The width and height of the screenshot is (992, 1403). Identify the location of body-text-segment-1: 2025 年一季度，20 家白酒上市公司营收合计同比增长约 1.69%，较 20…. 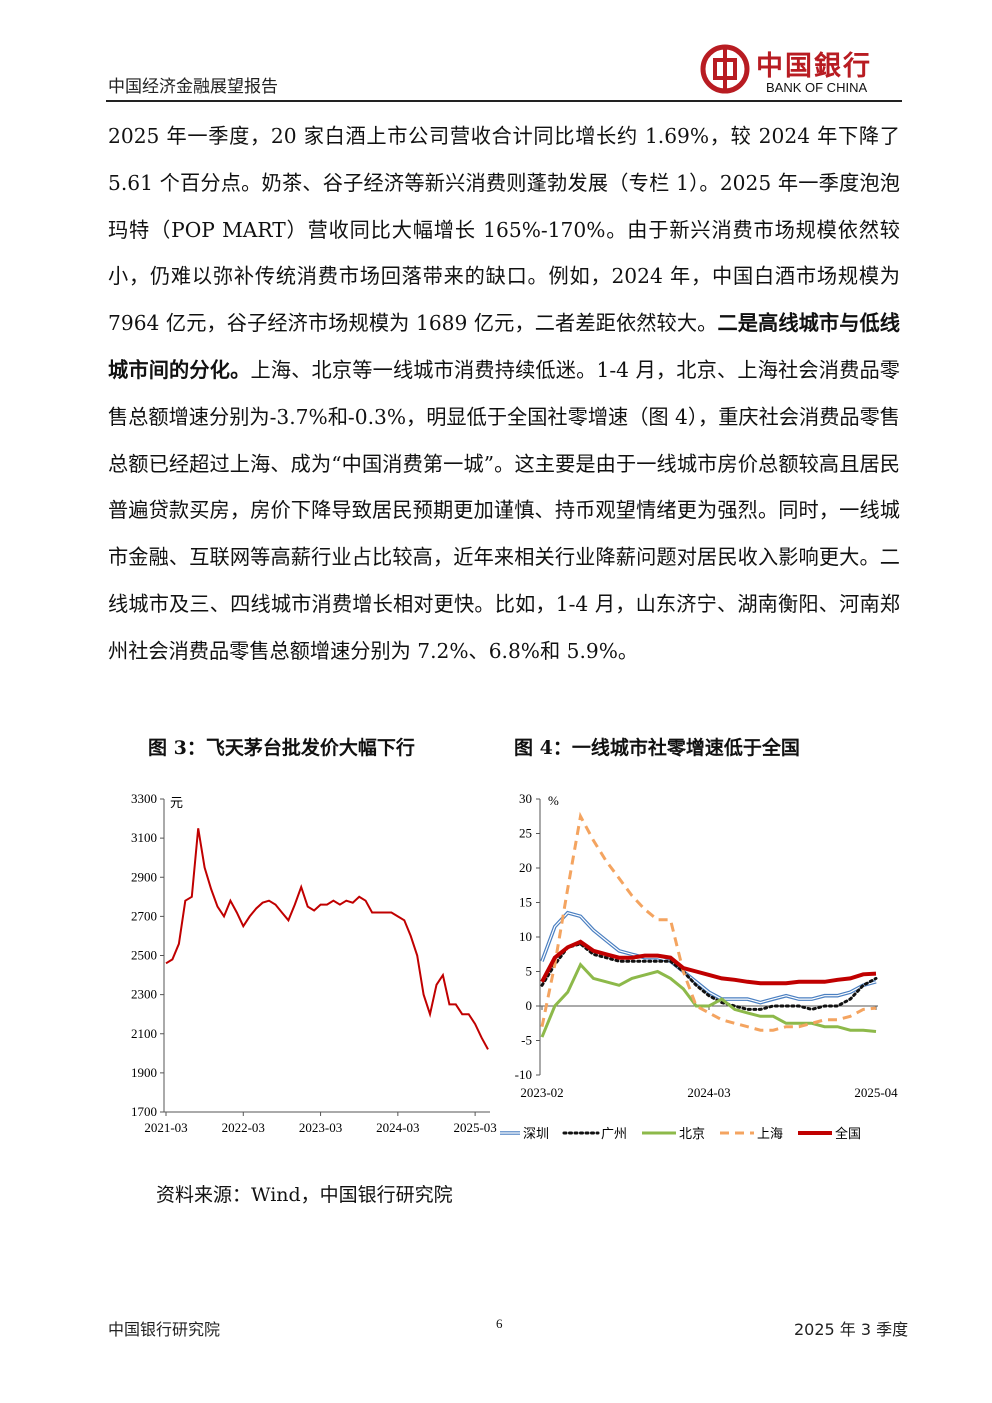
(504, 230).